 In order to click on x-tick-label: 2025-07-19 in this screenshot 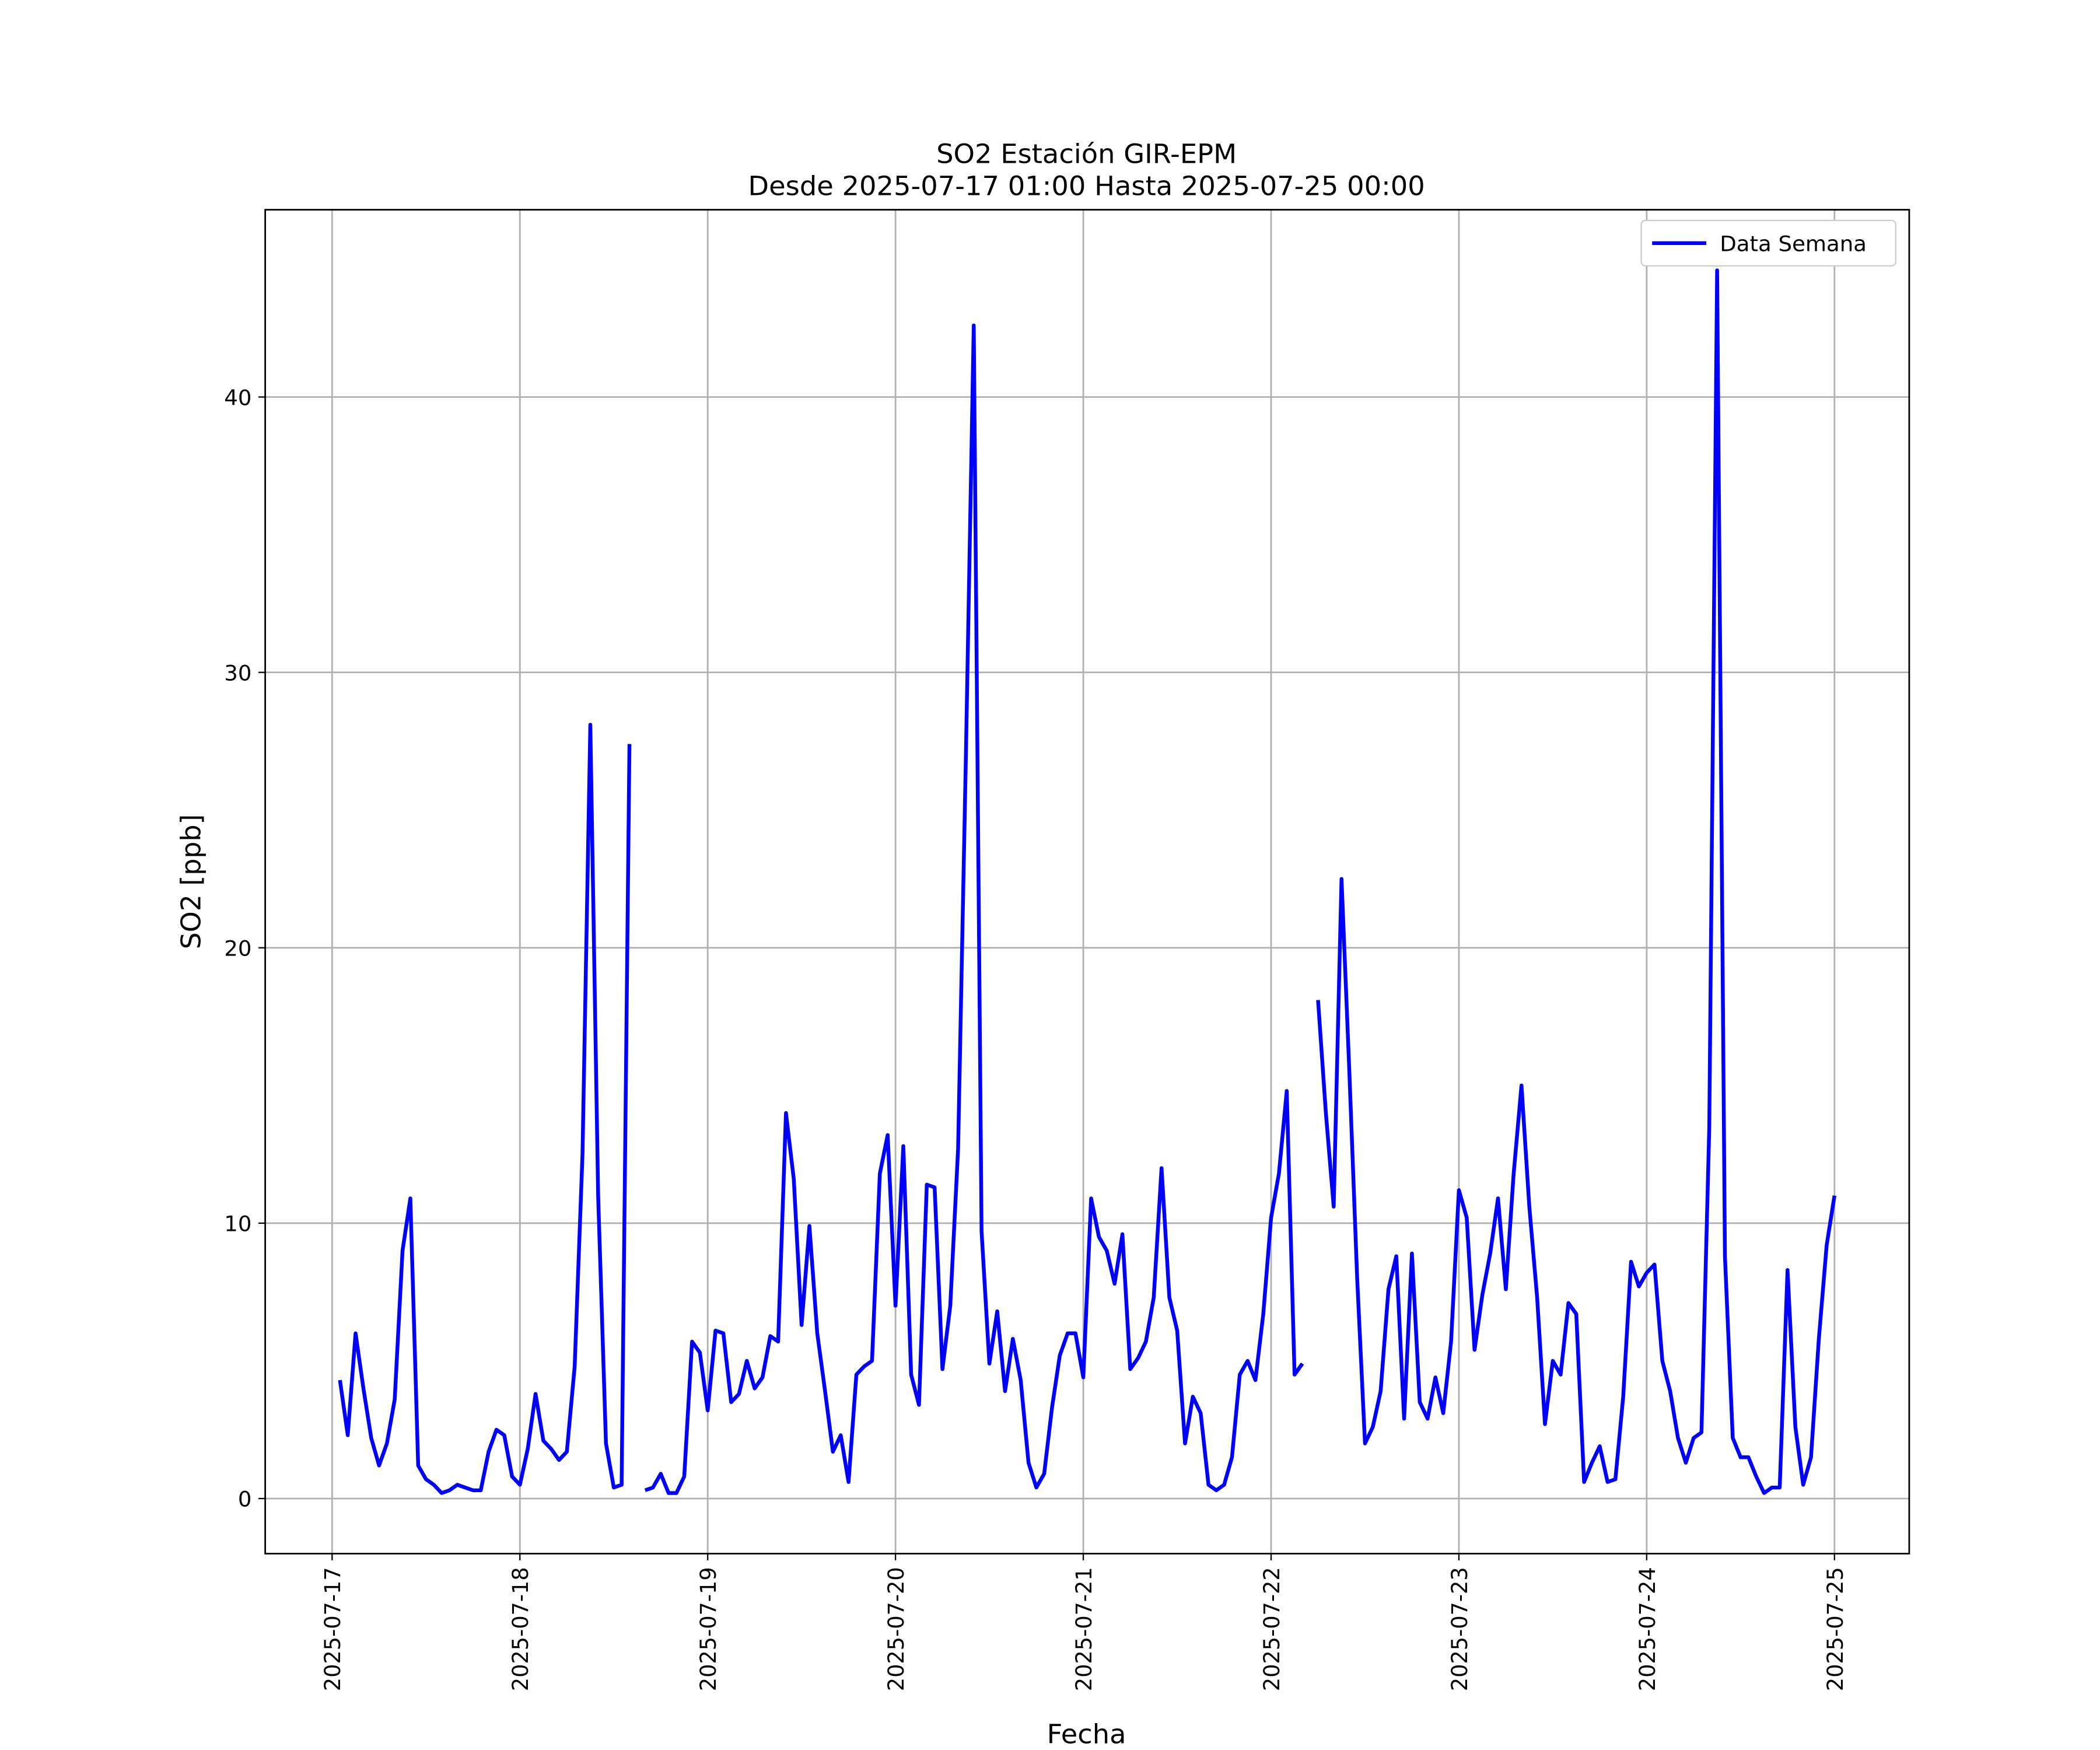, I will do `click(708, 1629)`.